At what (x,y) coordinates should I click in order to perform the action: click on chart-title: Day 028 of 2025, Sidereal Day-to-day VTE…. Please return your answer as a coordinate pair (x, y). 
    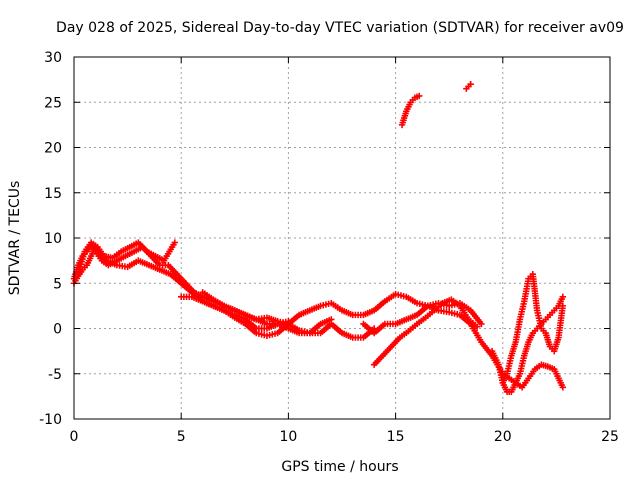
    Looking at the image, I should click on (340, 28).